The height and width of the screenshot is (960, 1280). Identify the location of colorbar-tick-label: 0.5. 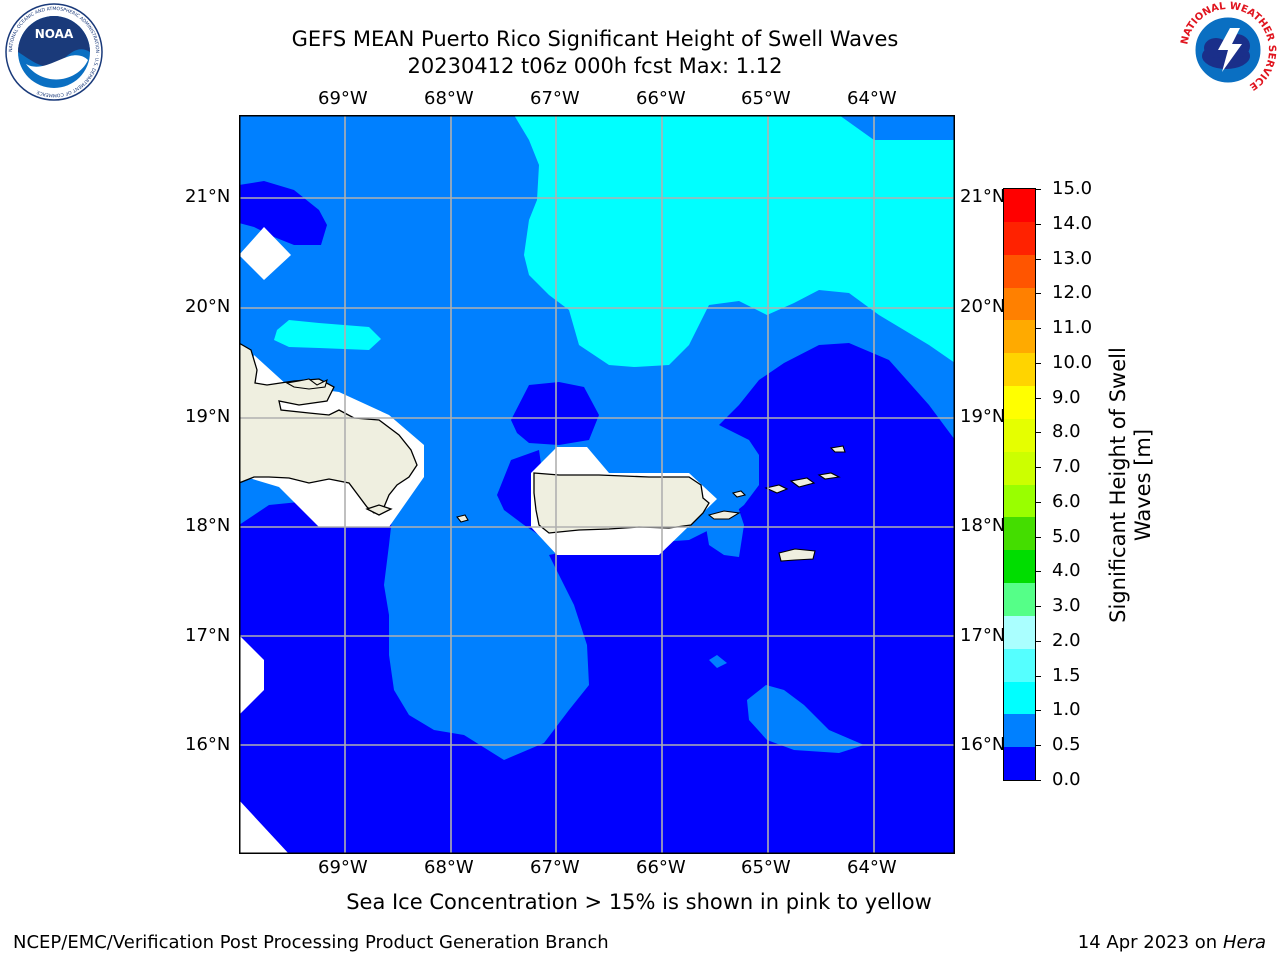
(1066, 745).